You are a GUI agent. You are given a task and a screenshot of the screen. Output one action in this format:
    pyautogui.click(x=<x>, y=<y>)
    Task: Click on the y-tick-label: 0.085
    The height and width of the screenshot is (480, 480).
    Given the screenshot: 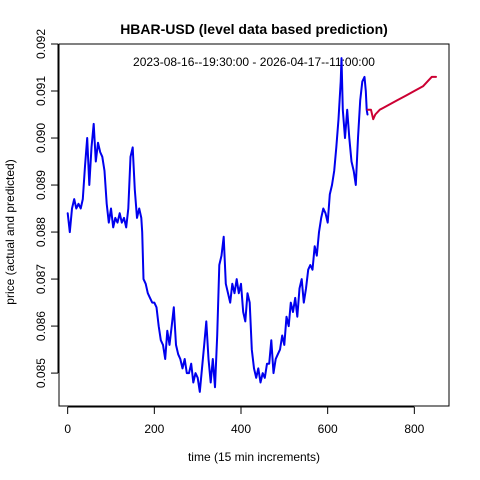 What is the action you would take?
    pyautogui.click(x=41, y=373)
    